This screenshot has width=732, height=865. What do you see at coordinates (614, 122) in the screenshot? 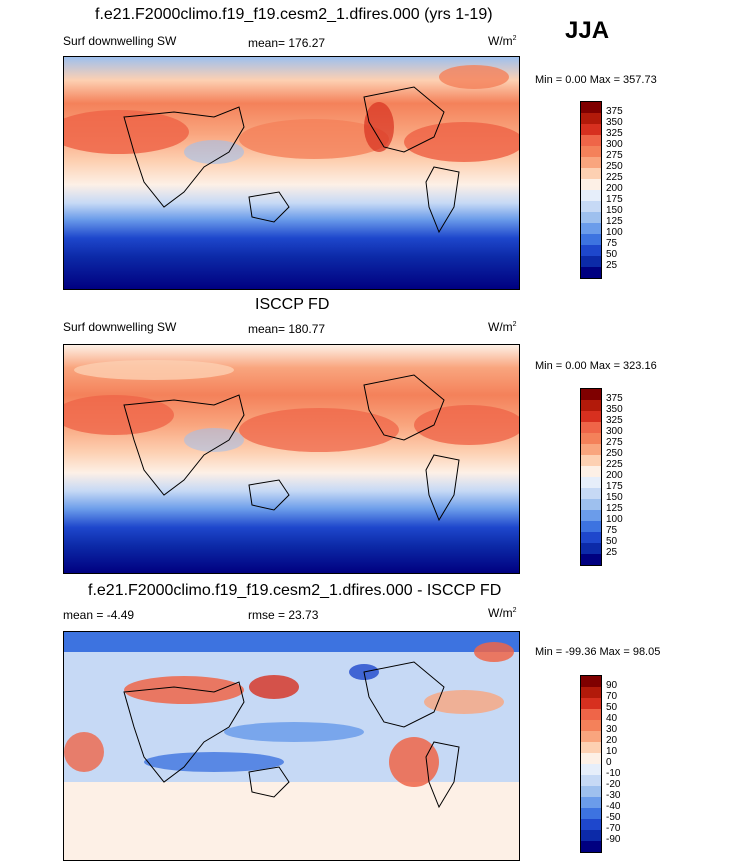
I see `panel-1-colorbar-tick-label: 350` at bounding box center [614, 122].